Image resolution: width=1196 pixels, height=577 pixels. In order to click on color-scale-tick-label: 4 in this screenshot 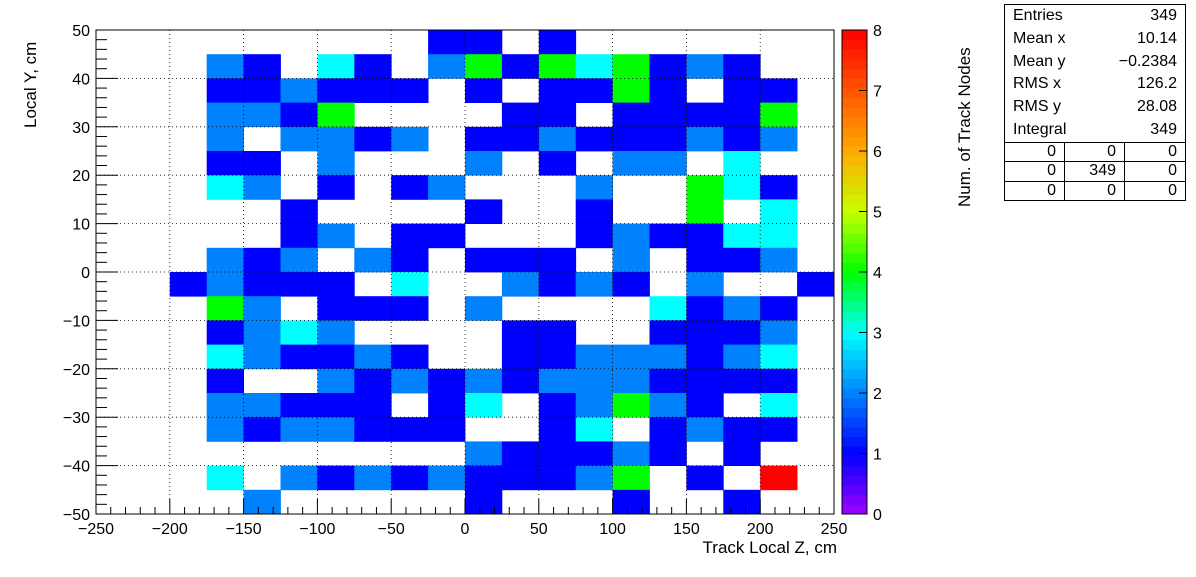, I will do `click(877, 273)`.